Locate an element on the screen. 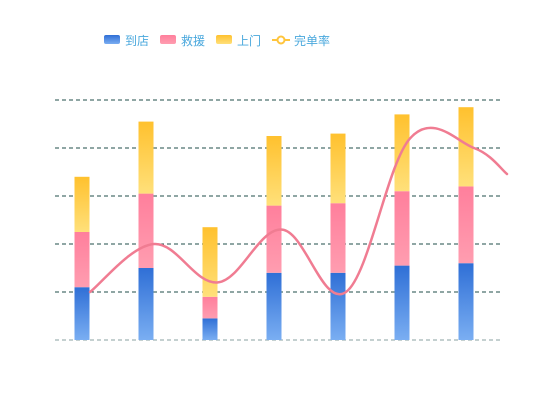  legend: 到店 救援 上门 完单率 is located at coordinates (217, 40).